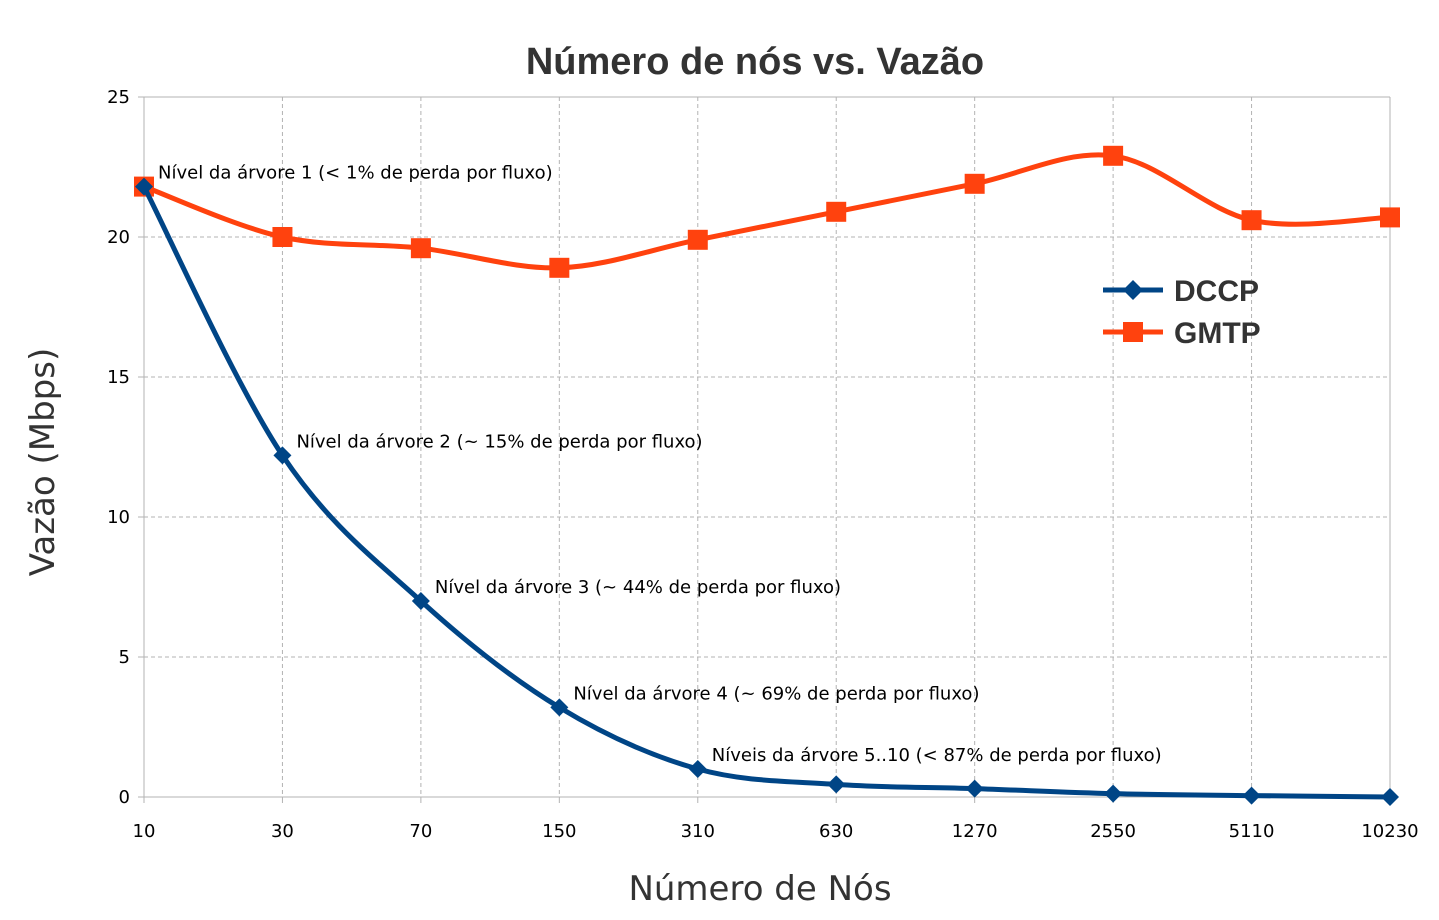 The width and height of the screenshot is (1439, 920). I want to click on y-axis-label: Vazão (Mbps), so click(43, 462).